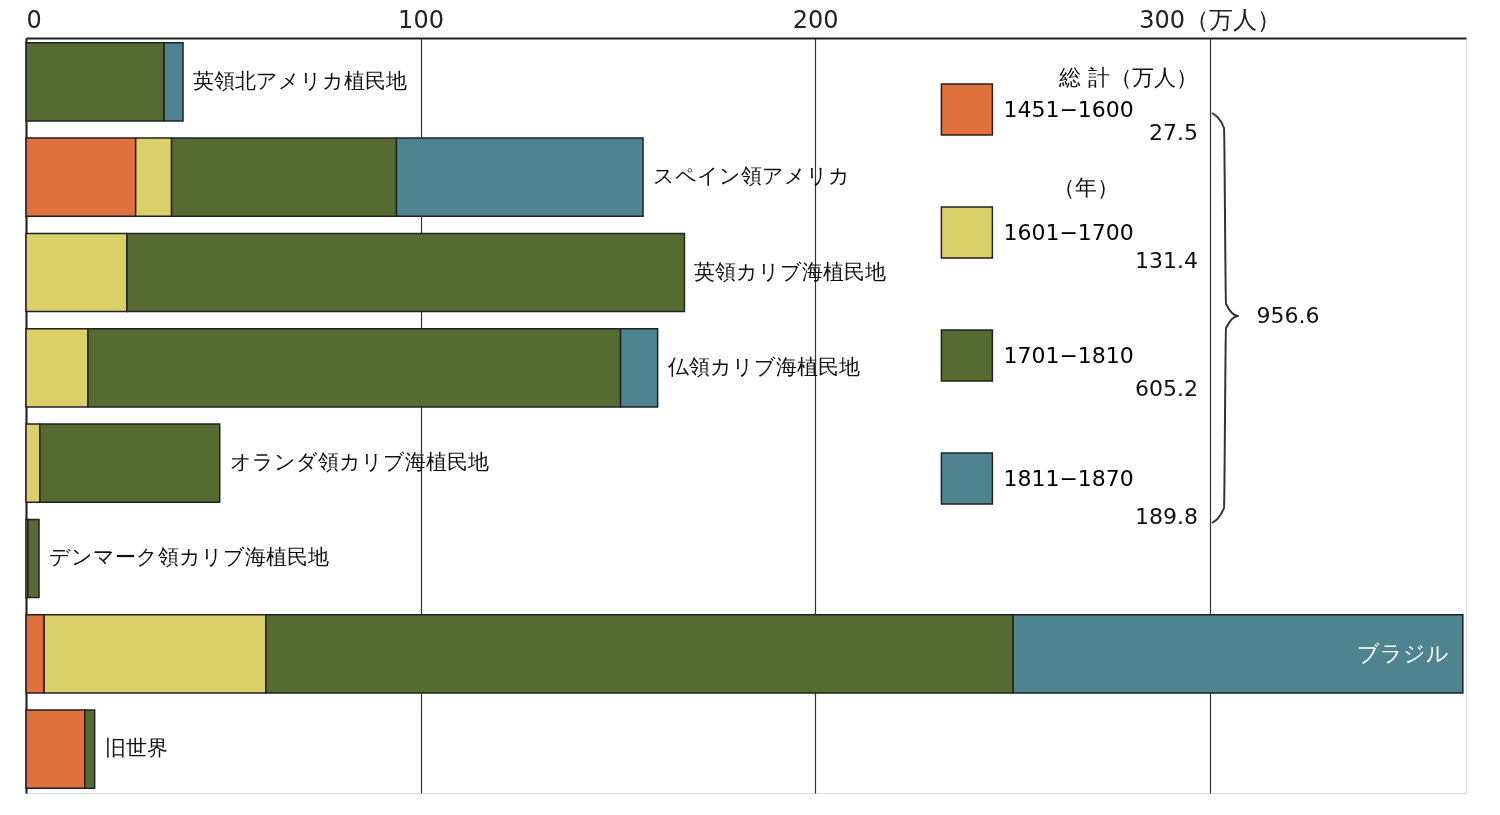  Describe the element at coordinates (1166, 516) in the screenshot. I see `annotation: 189.8` at that location.